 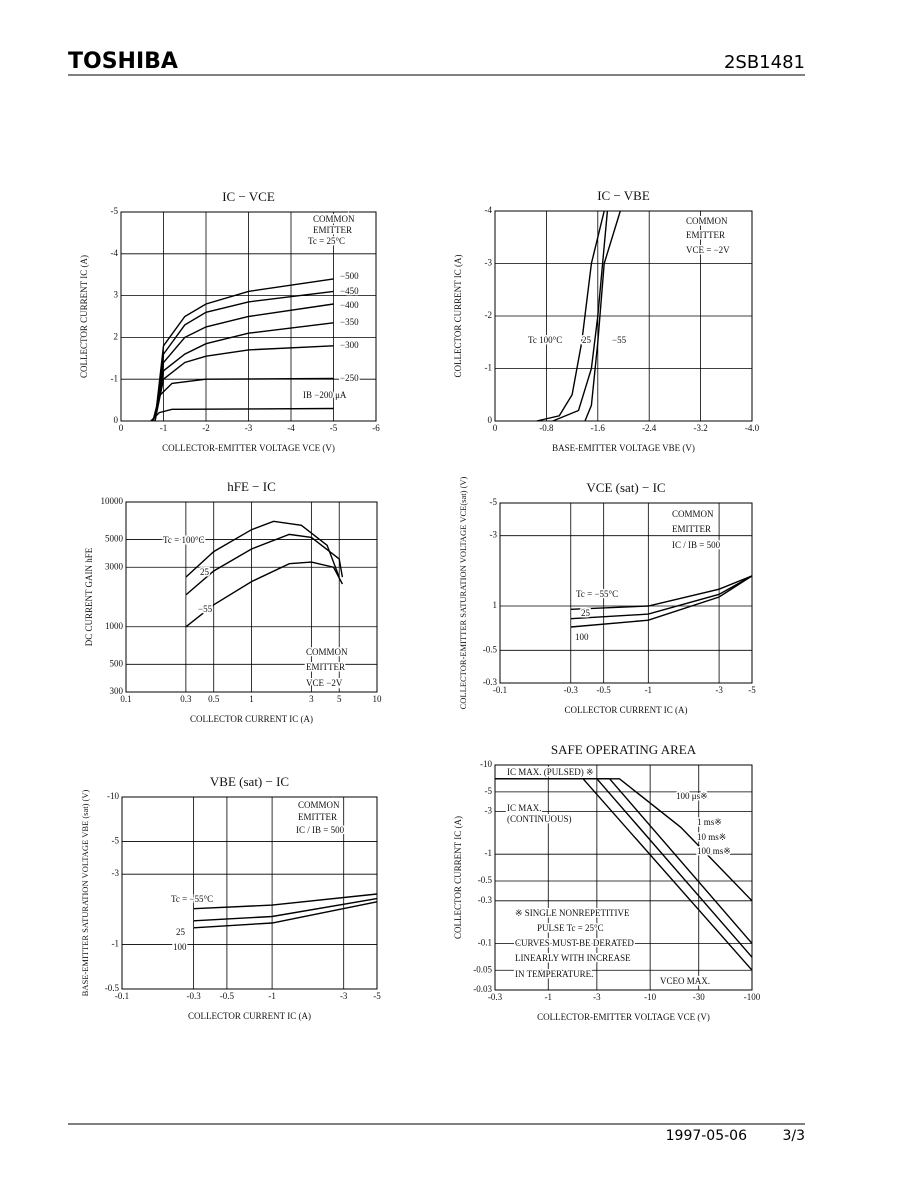 What do you see at coordinates (311, 699) in the screenshot?
I see `x-tick-label: 3` at bounding box center [311, 699].